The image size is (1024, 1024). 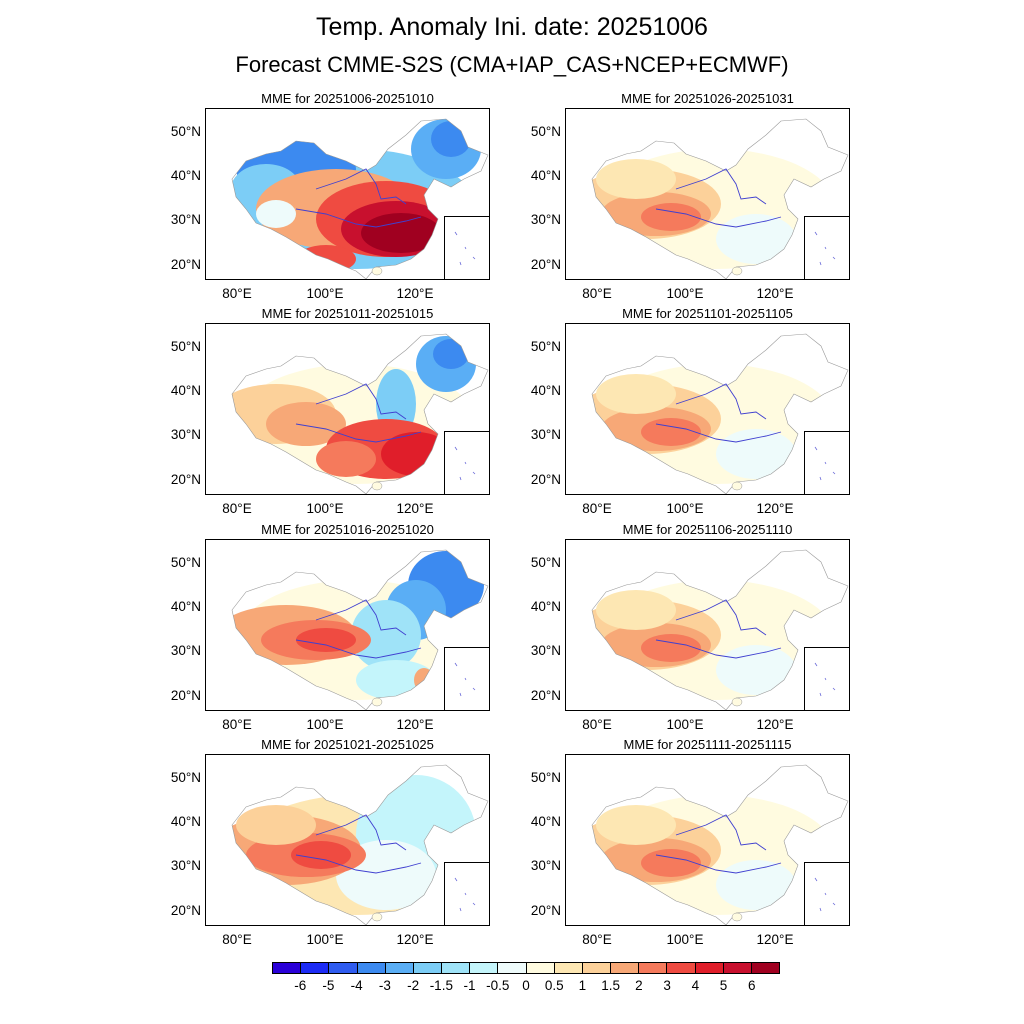 What do you see at coordinates (300, 985) in the screenshot?
I see `colorbar-label: -6` at bounding box center [300, 985].